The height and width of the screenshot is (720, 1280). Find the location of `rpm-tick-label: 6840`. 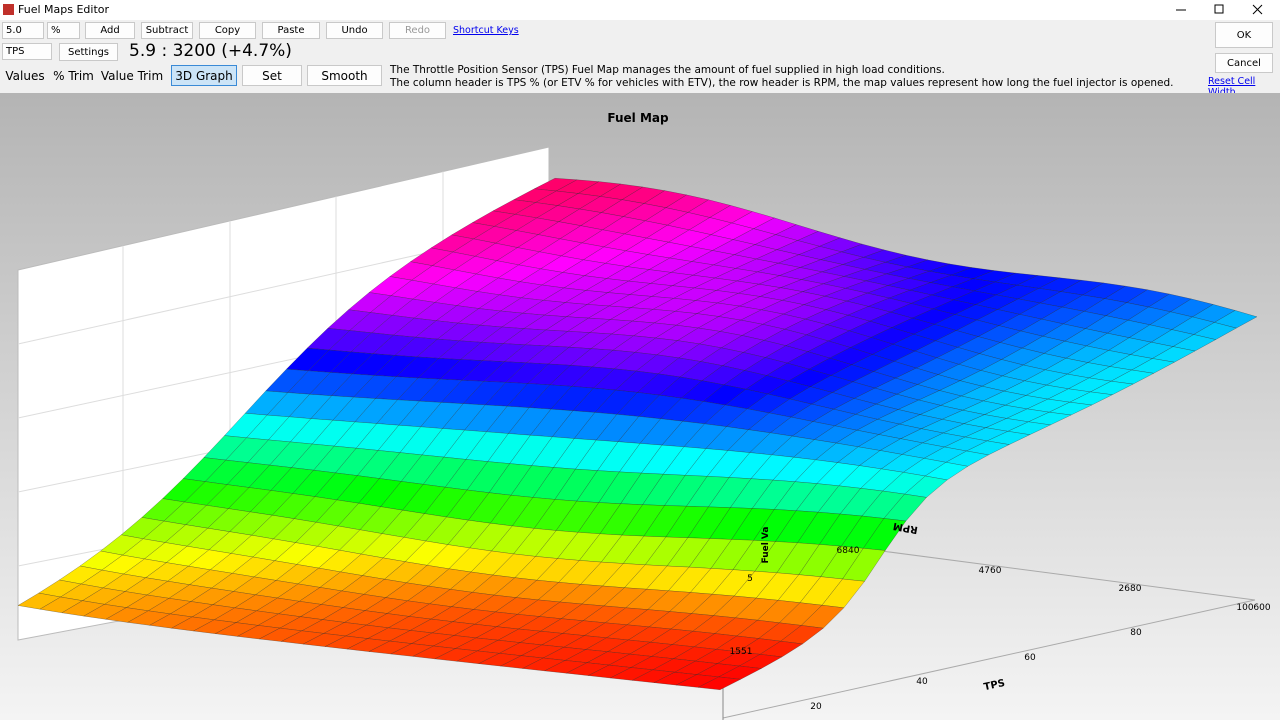

rpm-tick-label: 6840 is located at coordinates (848, 551).